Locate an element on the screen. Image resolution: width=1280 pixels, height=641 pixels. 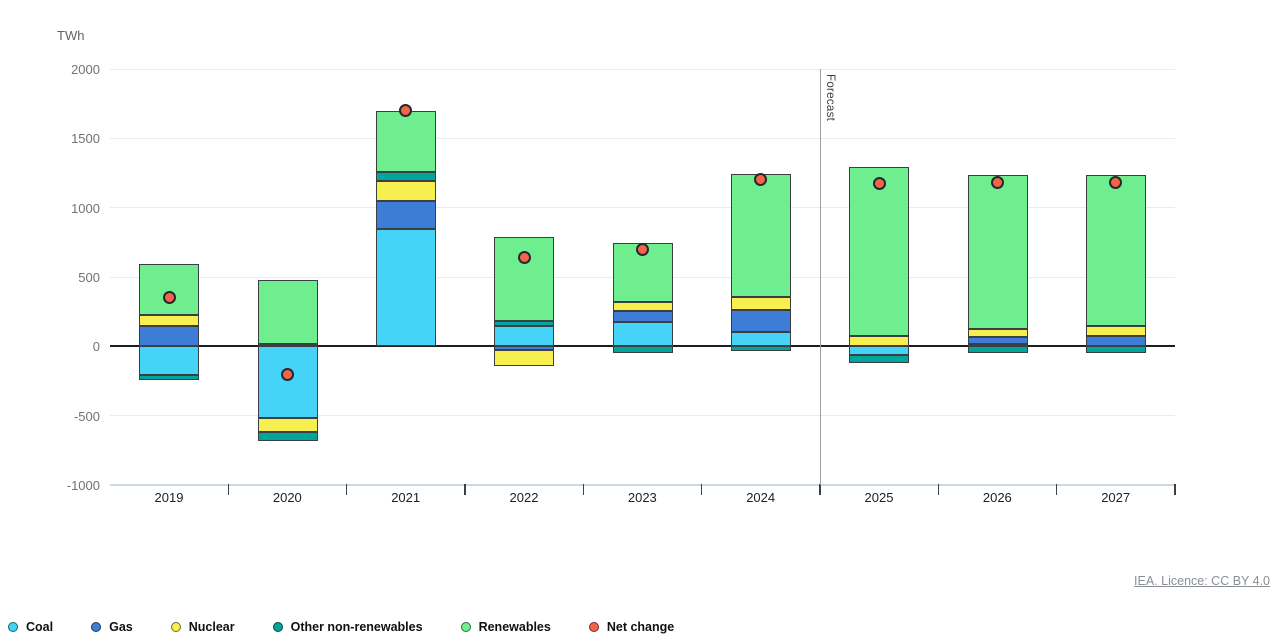
legend-item-net-change: Net change is located at coordinates (631, 627).